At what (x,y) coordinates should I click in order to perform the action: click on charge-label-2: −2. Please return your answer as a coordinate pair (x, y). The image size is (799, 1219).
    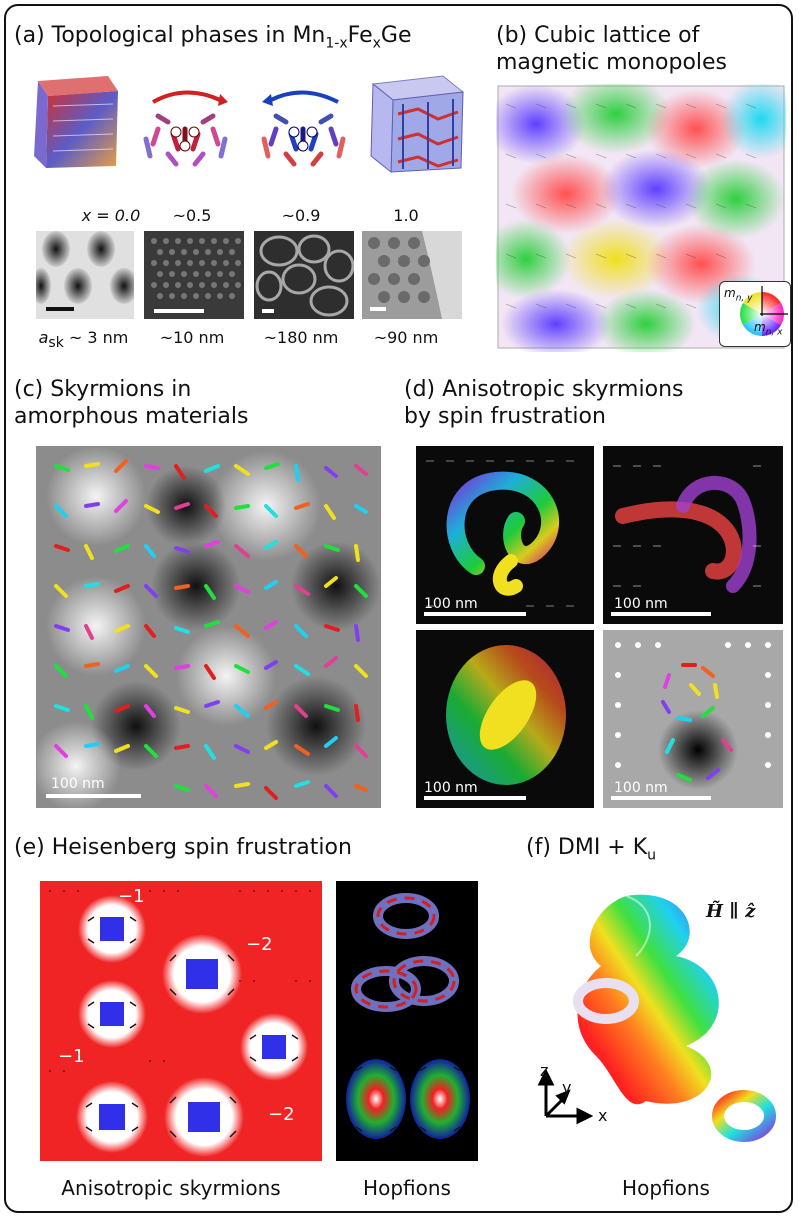
    Looking at the image, I should click on (259, 944).